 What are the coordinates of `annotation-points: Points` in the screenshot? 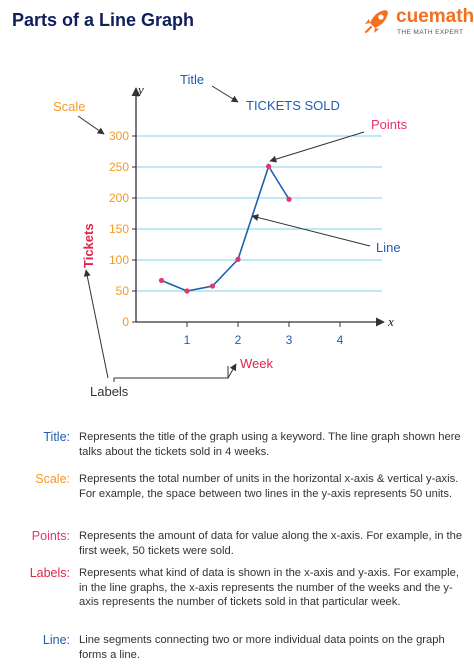 It's located at (389, 124).